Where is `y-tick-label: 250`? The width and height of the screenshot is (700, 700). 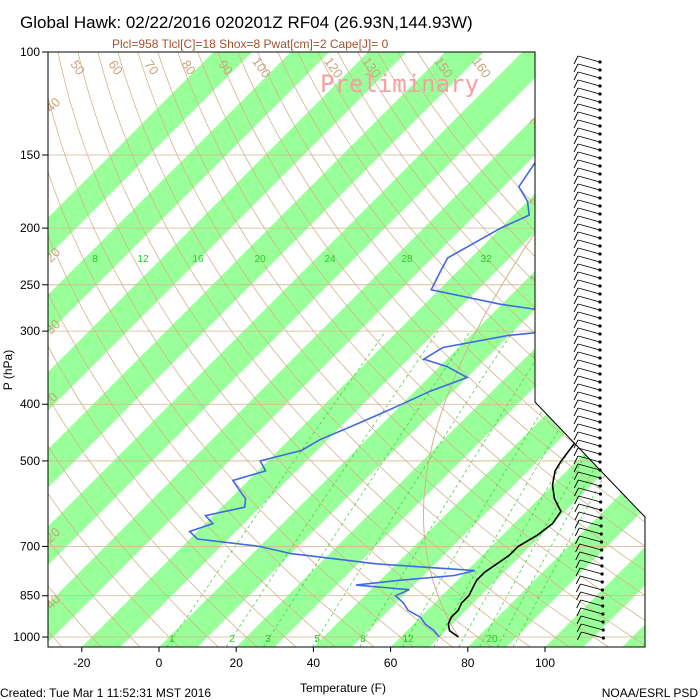
y-tick-label: 250 is located at coordinates (30, 285).